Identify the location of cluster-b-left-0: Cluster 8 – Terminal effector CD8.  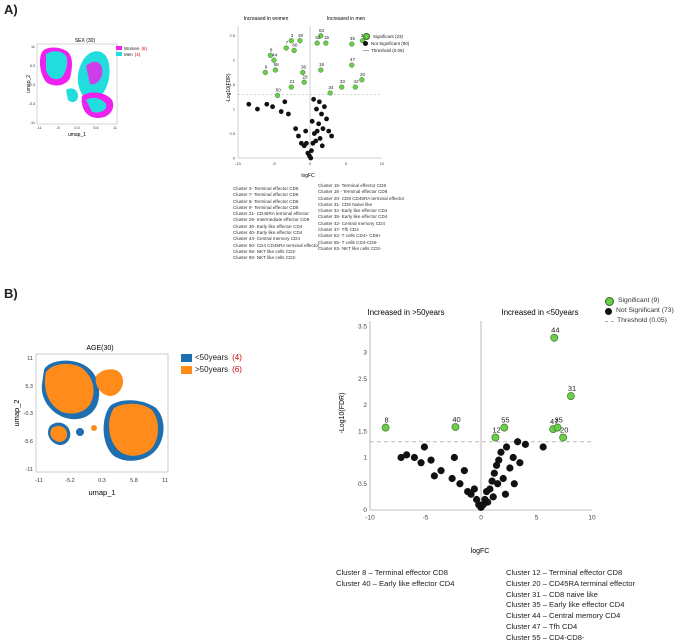
(392, 572).